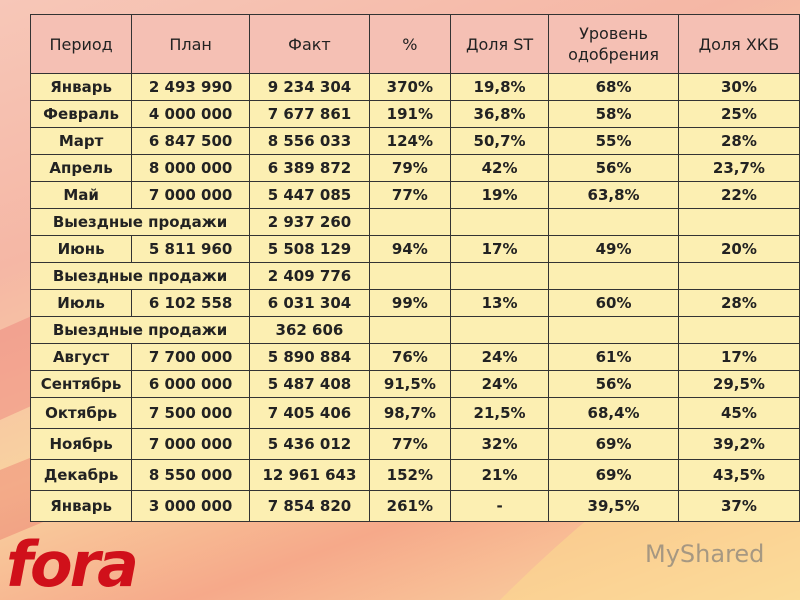  Describe the element at coordinates (613, 195) in the screenshot. I see `cell: 63,8%` at that location.